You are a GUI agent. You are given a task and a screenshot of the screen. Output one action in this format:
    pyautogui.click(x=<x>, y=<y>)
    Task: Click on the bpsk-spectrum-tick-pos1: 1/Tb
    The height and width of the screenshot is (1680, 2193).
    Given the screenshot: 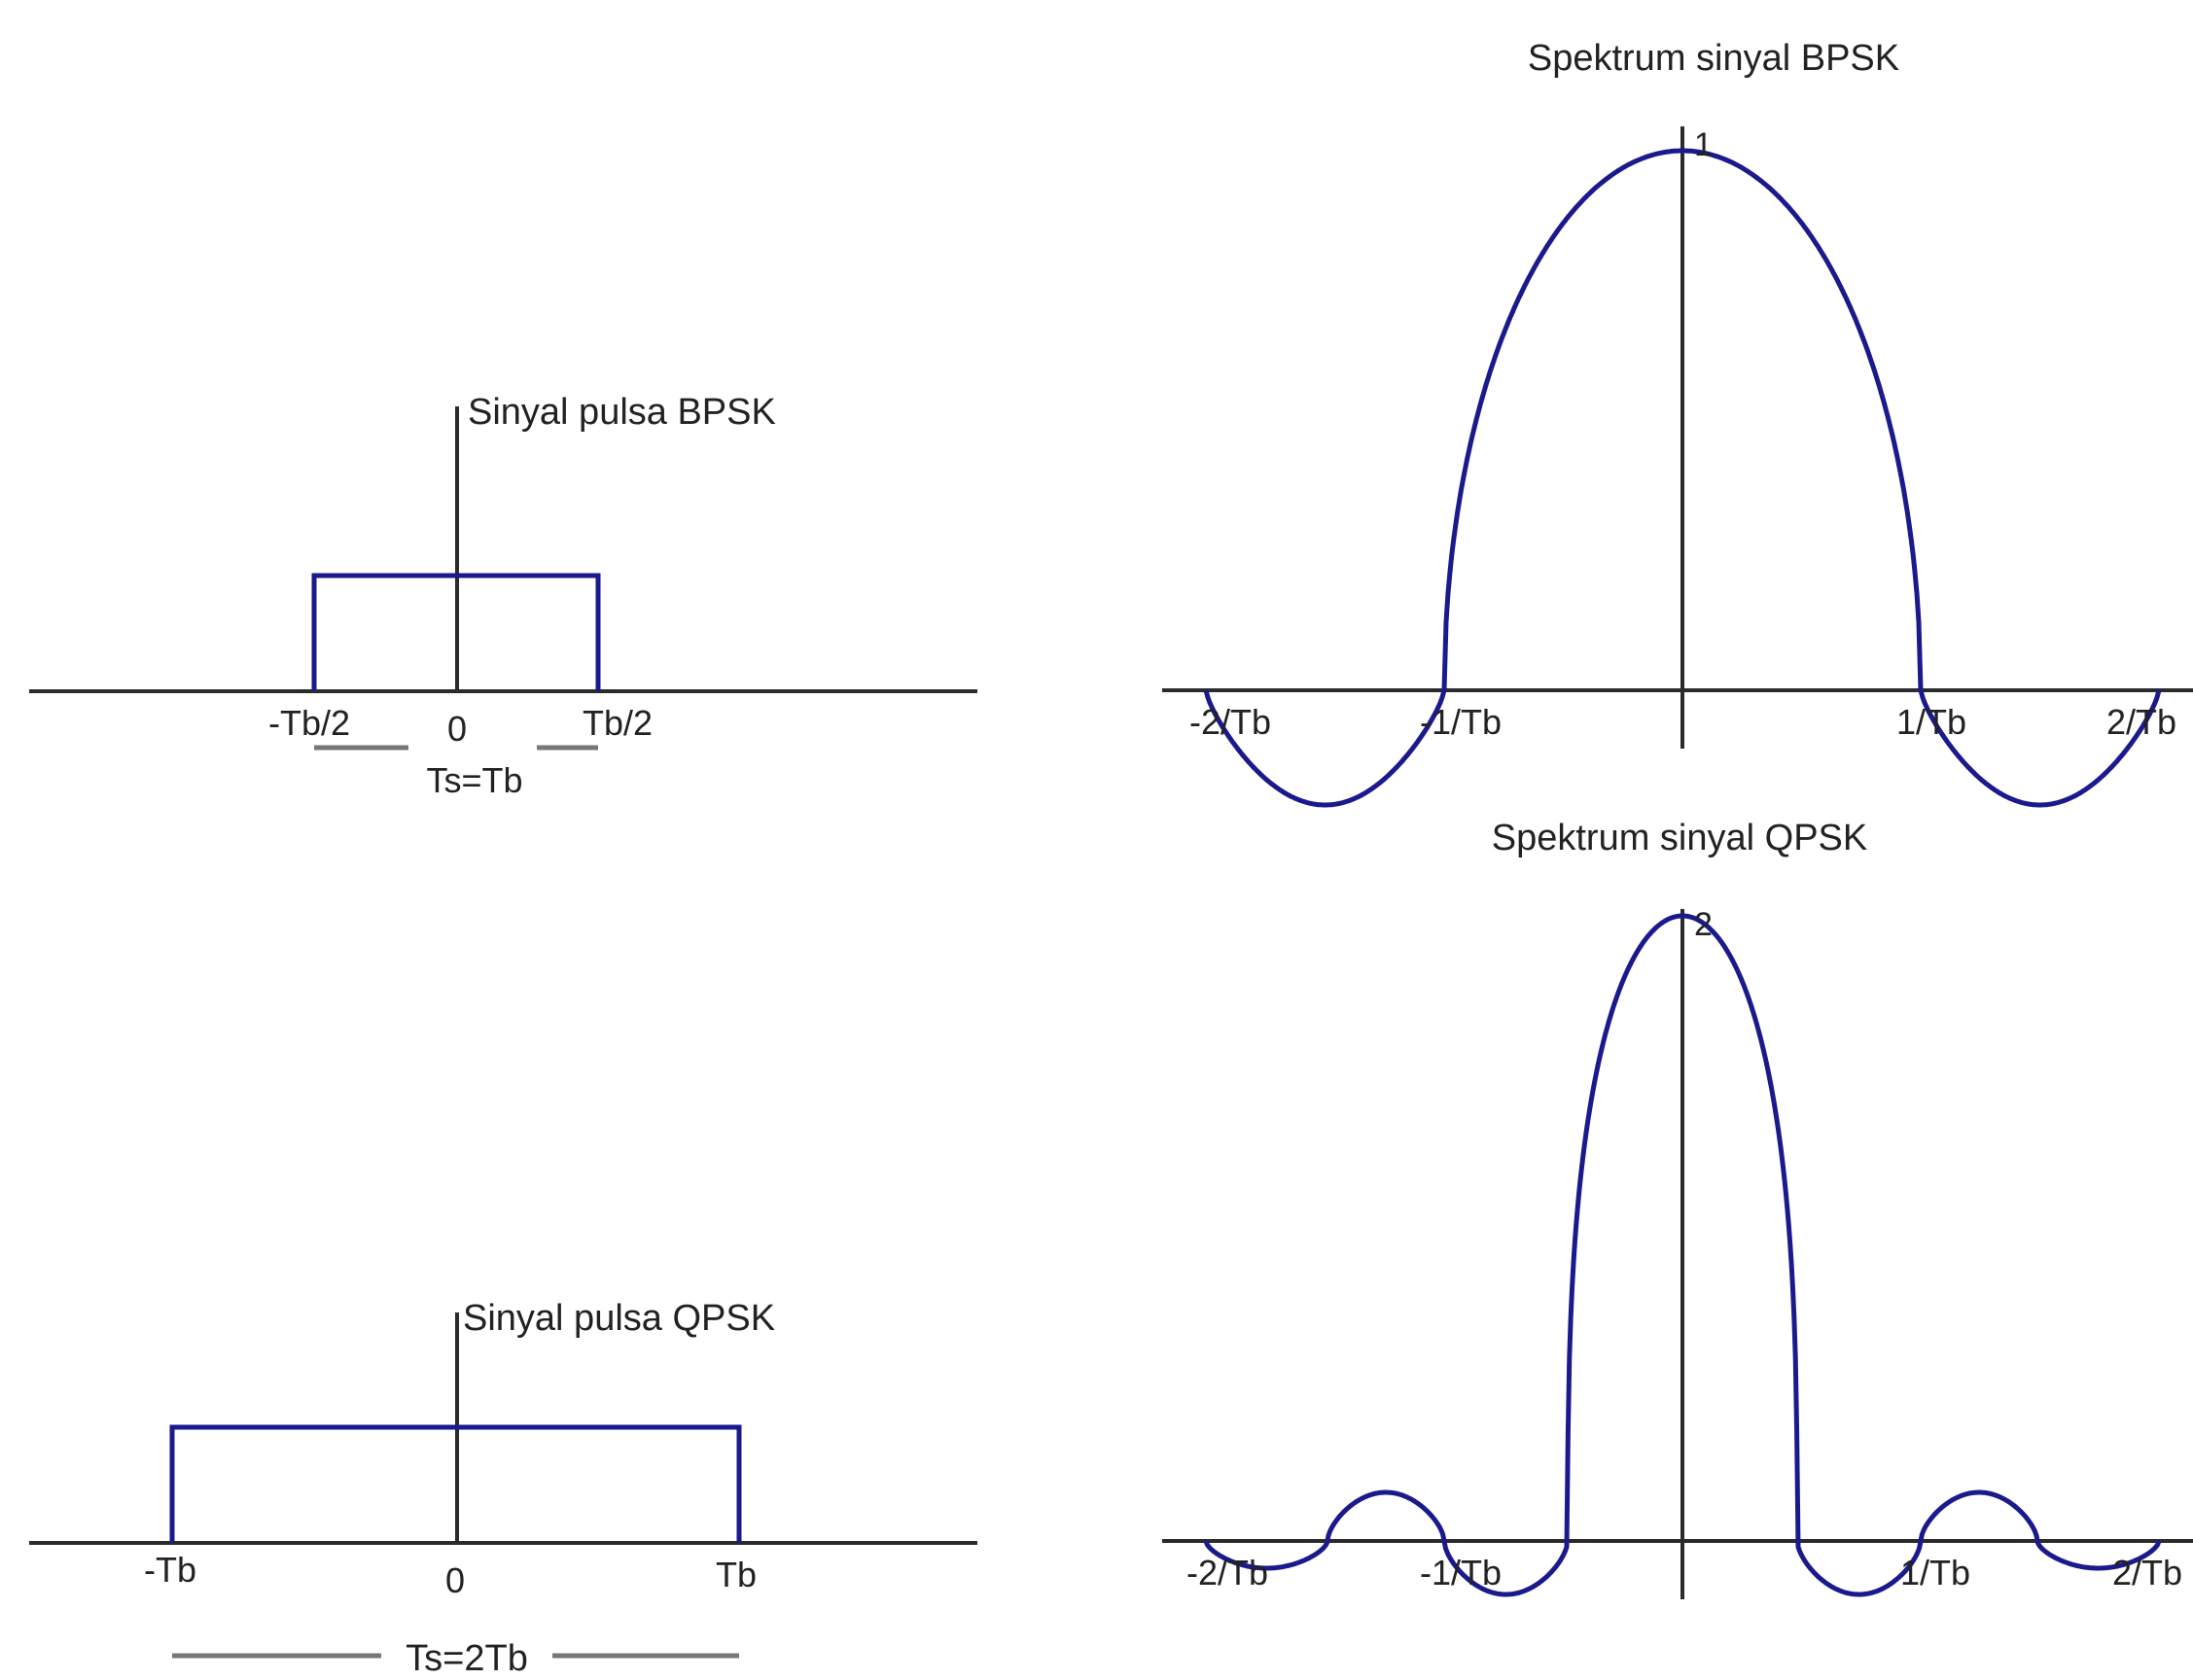 What is the action you would take?
    pyautogui.click(x=1931, y=722)
    